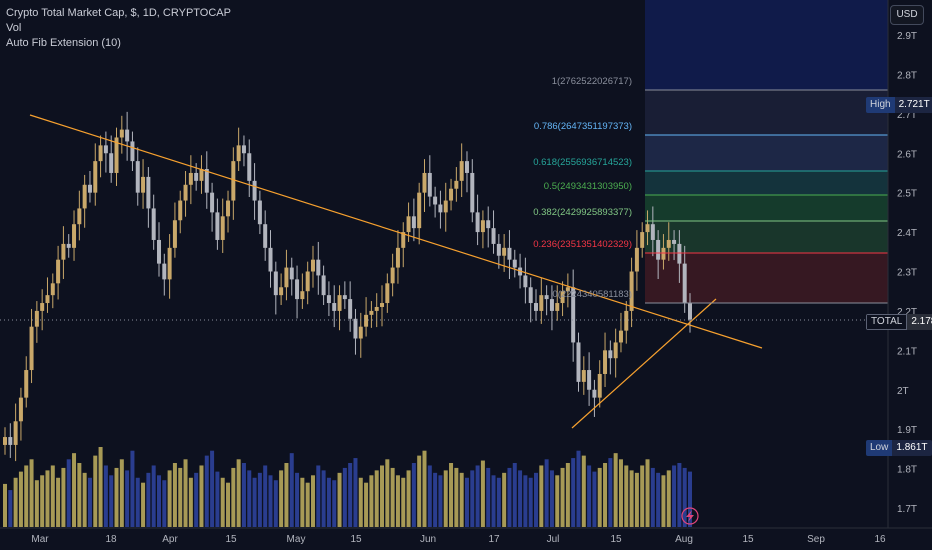  I want to click on fib-zone, so click(766, 278).